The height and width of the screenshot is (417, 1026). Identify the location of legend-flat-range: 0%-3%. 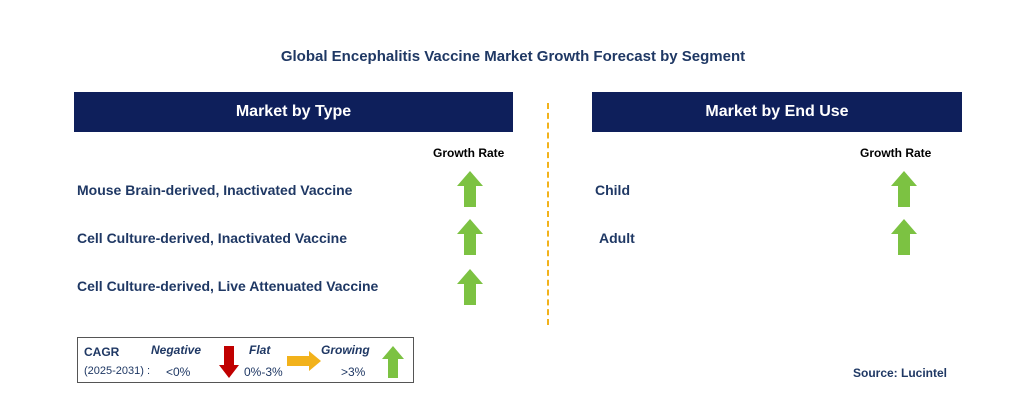
(263, 372).